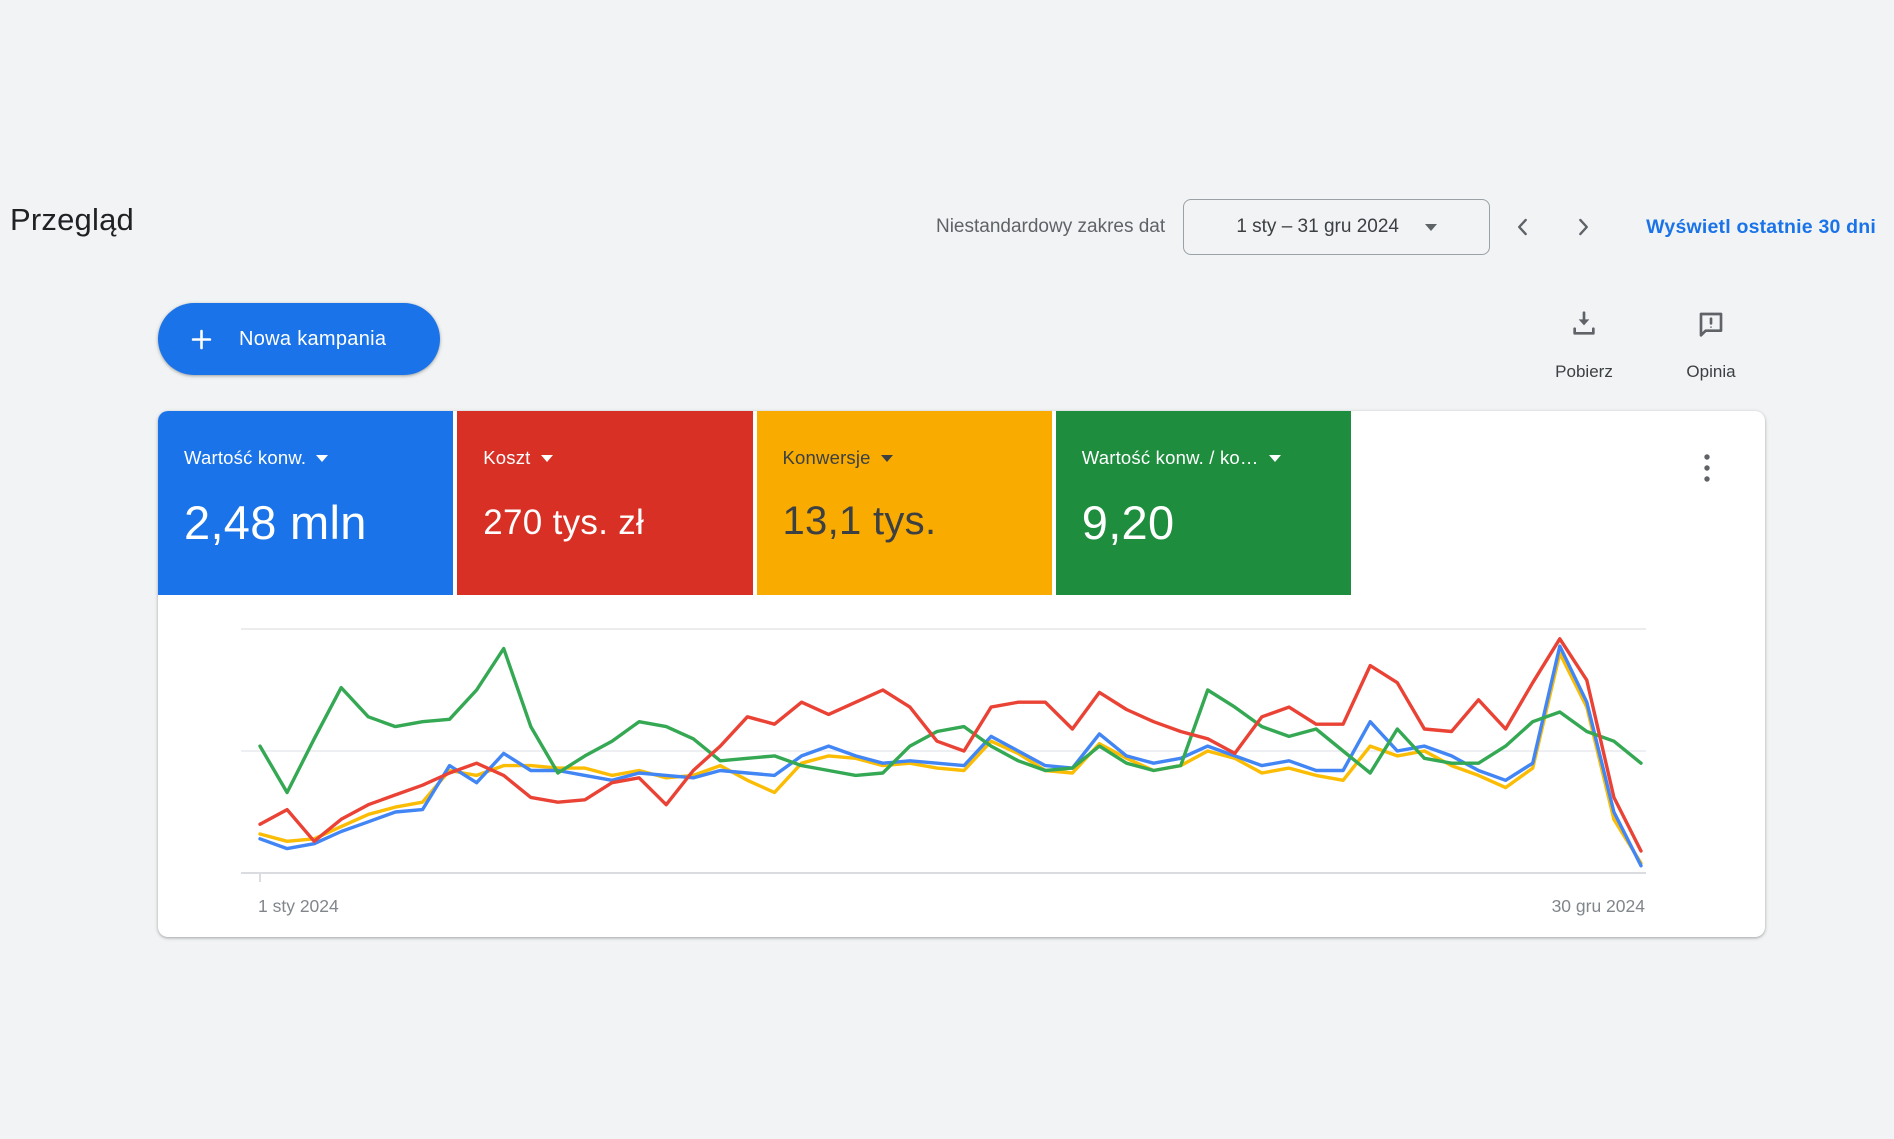  What do you see at coordinates (1584, 323) in the screenshot?
I see `download-icon` at bounding box center [1584, 323].